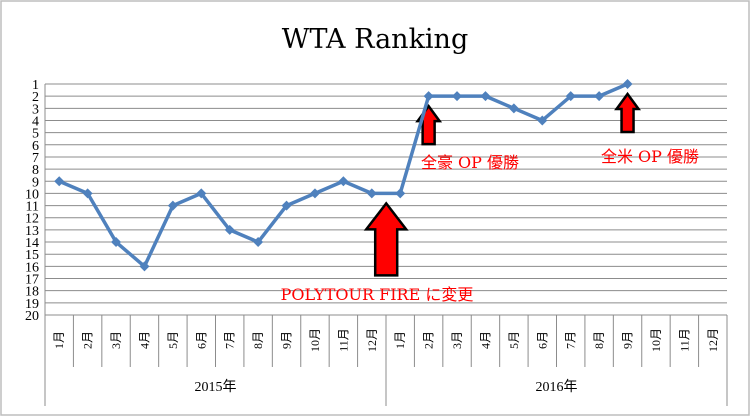  What do you see at coordinates (35, 146) in the screenshot?
I see `y-tick-label: 6` at bounding box center [35, 146].